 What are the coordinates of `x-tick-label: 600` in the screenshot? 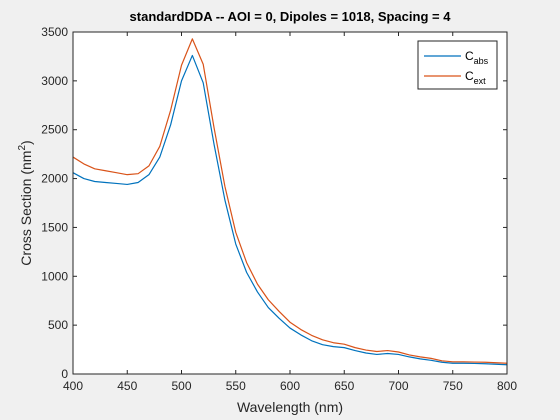 It's located at (290, 386).